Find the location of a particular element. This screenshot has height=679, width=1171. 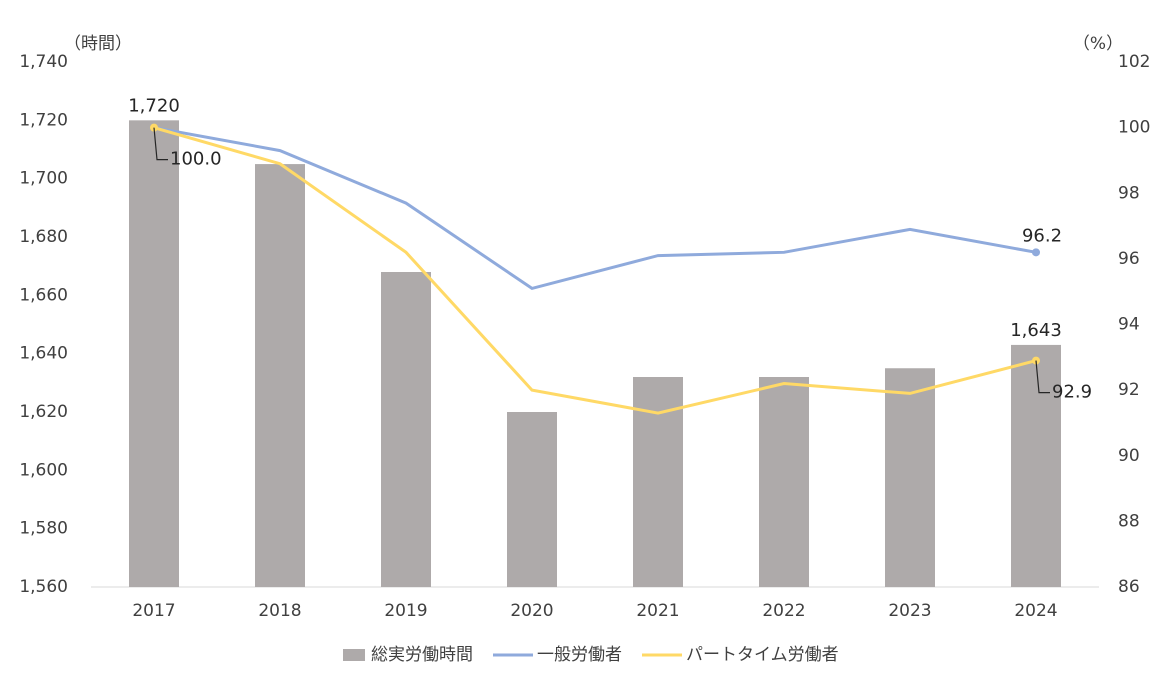

legend-label: 一般労働者 is located at coordinates (579, 655).